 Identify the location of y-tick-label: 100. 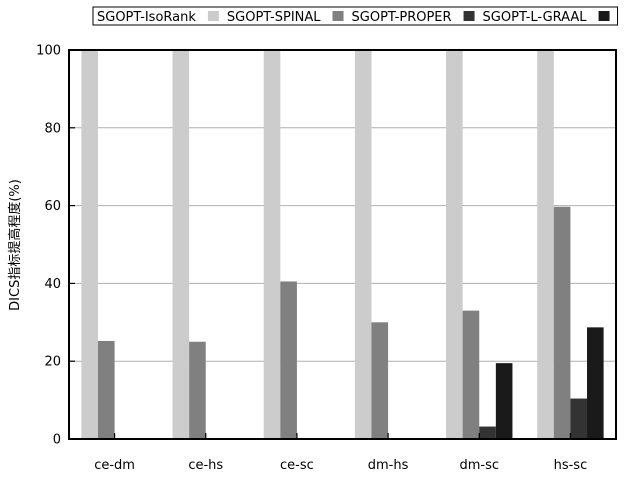
(48, 51).